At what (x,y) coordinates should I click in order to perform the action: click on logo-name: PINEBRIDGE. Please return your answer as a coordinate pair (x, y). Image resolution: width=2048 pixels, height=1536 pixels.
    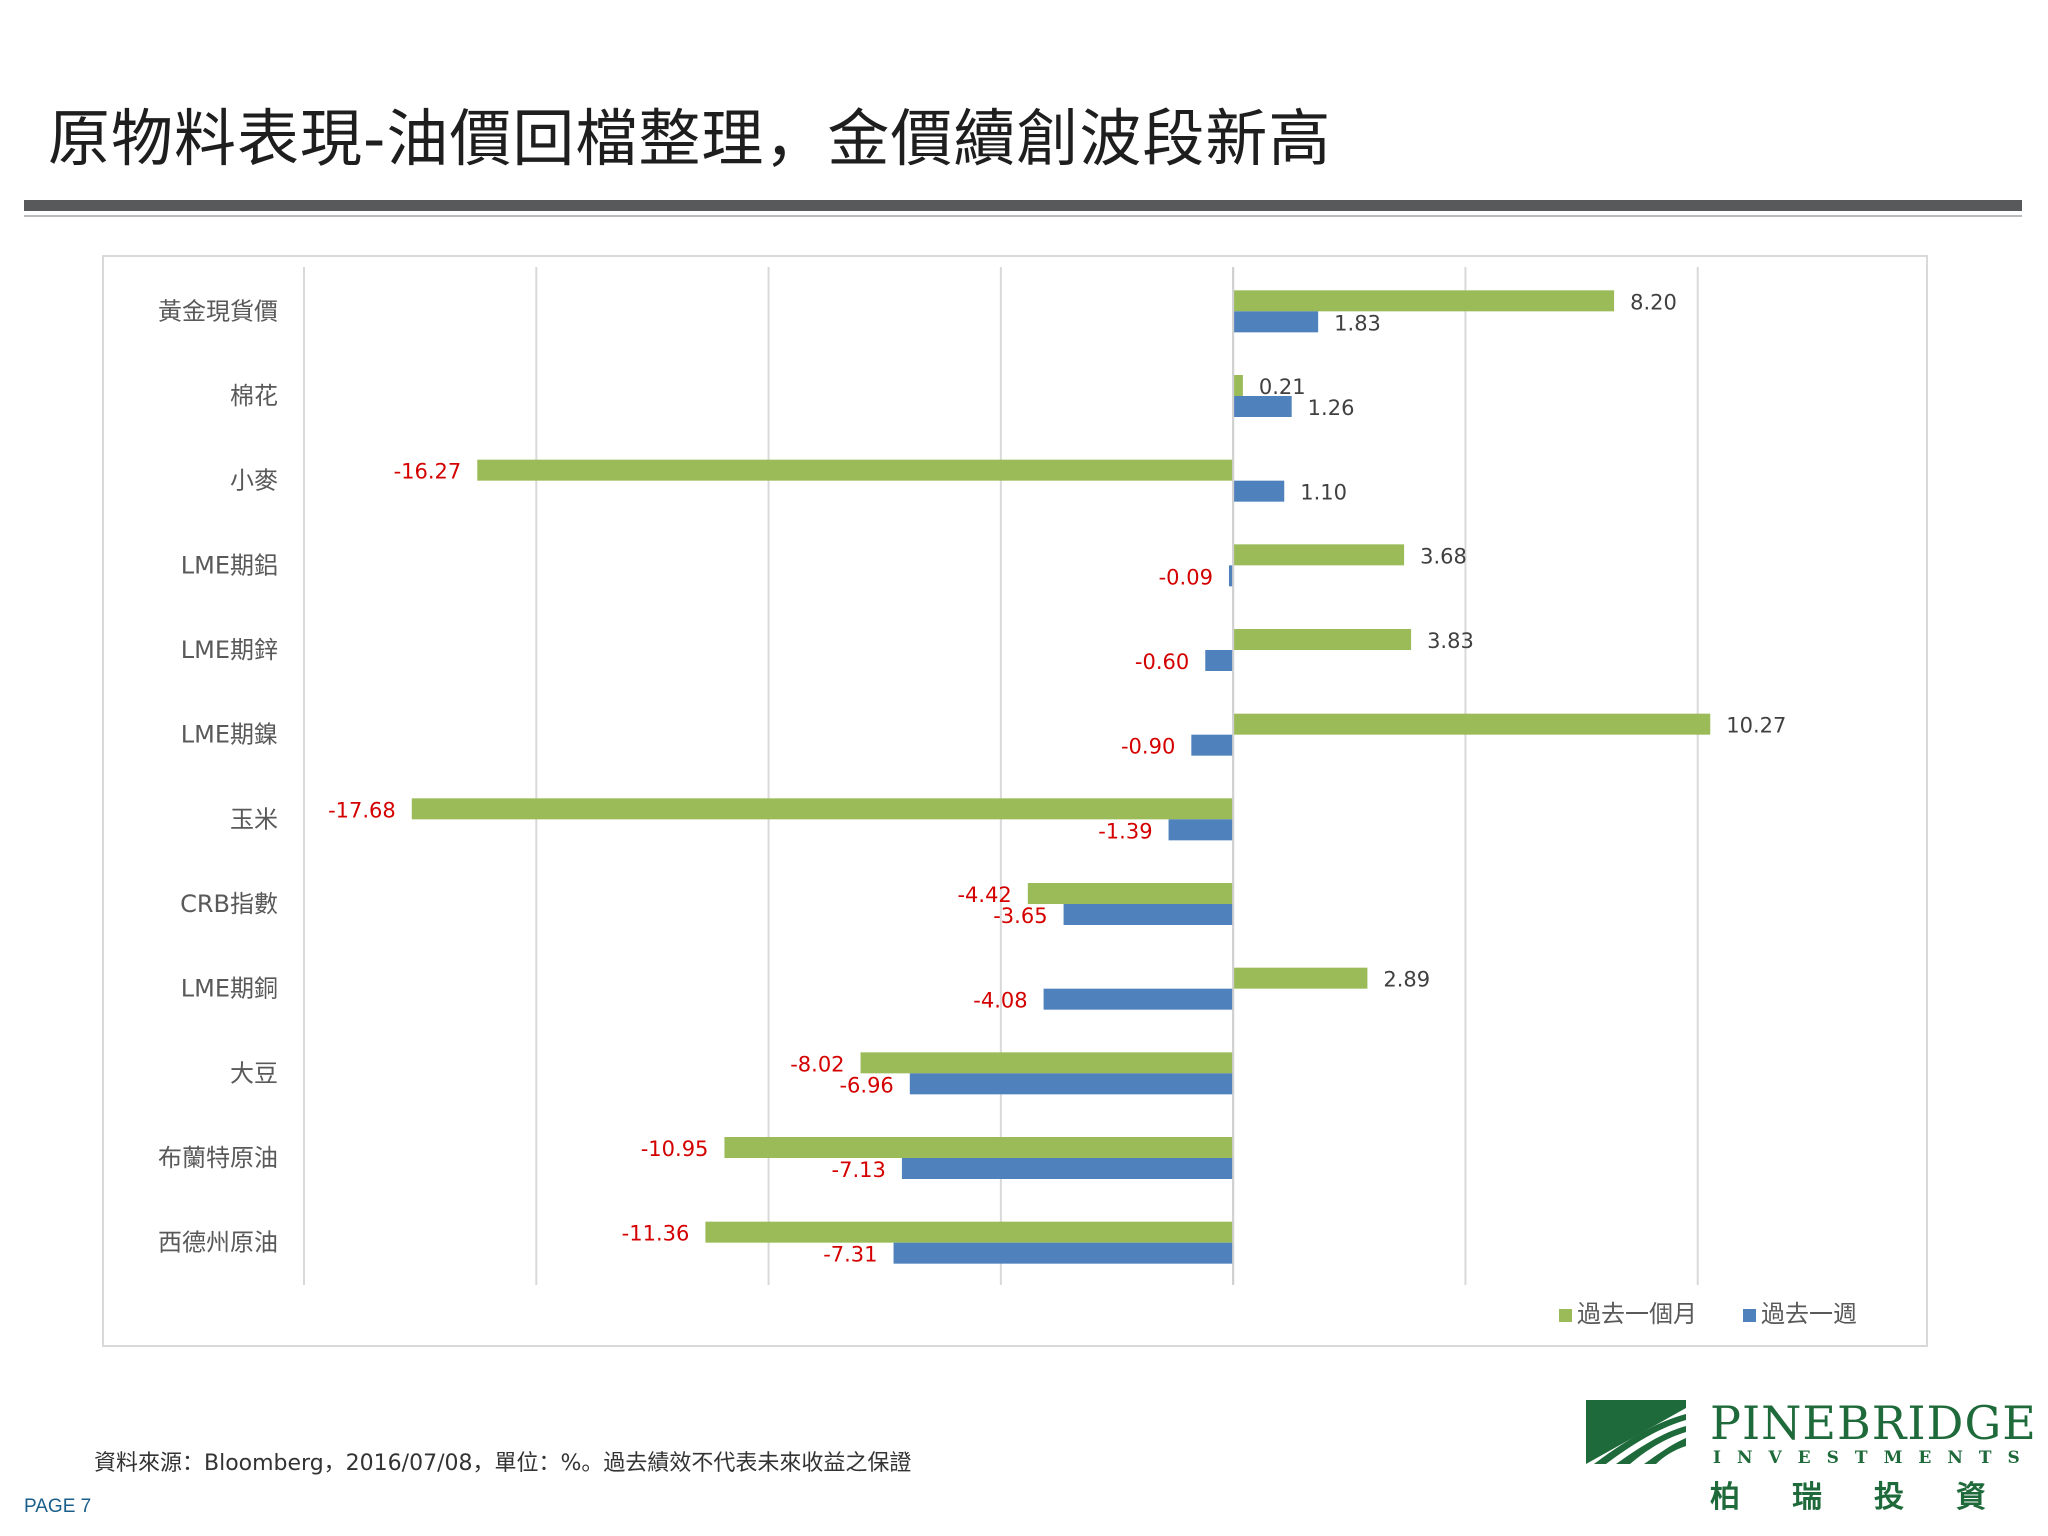
    Looking at the image, I should click on (1873, 1423).